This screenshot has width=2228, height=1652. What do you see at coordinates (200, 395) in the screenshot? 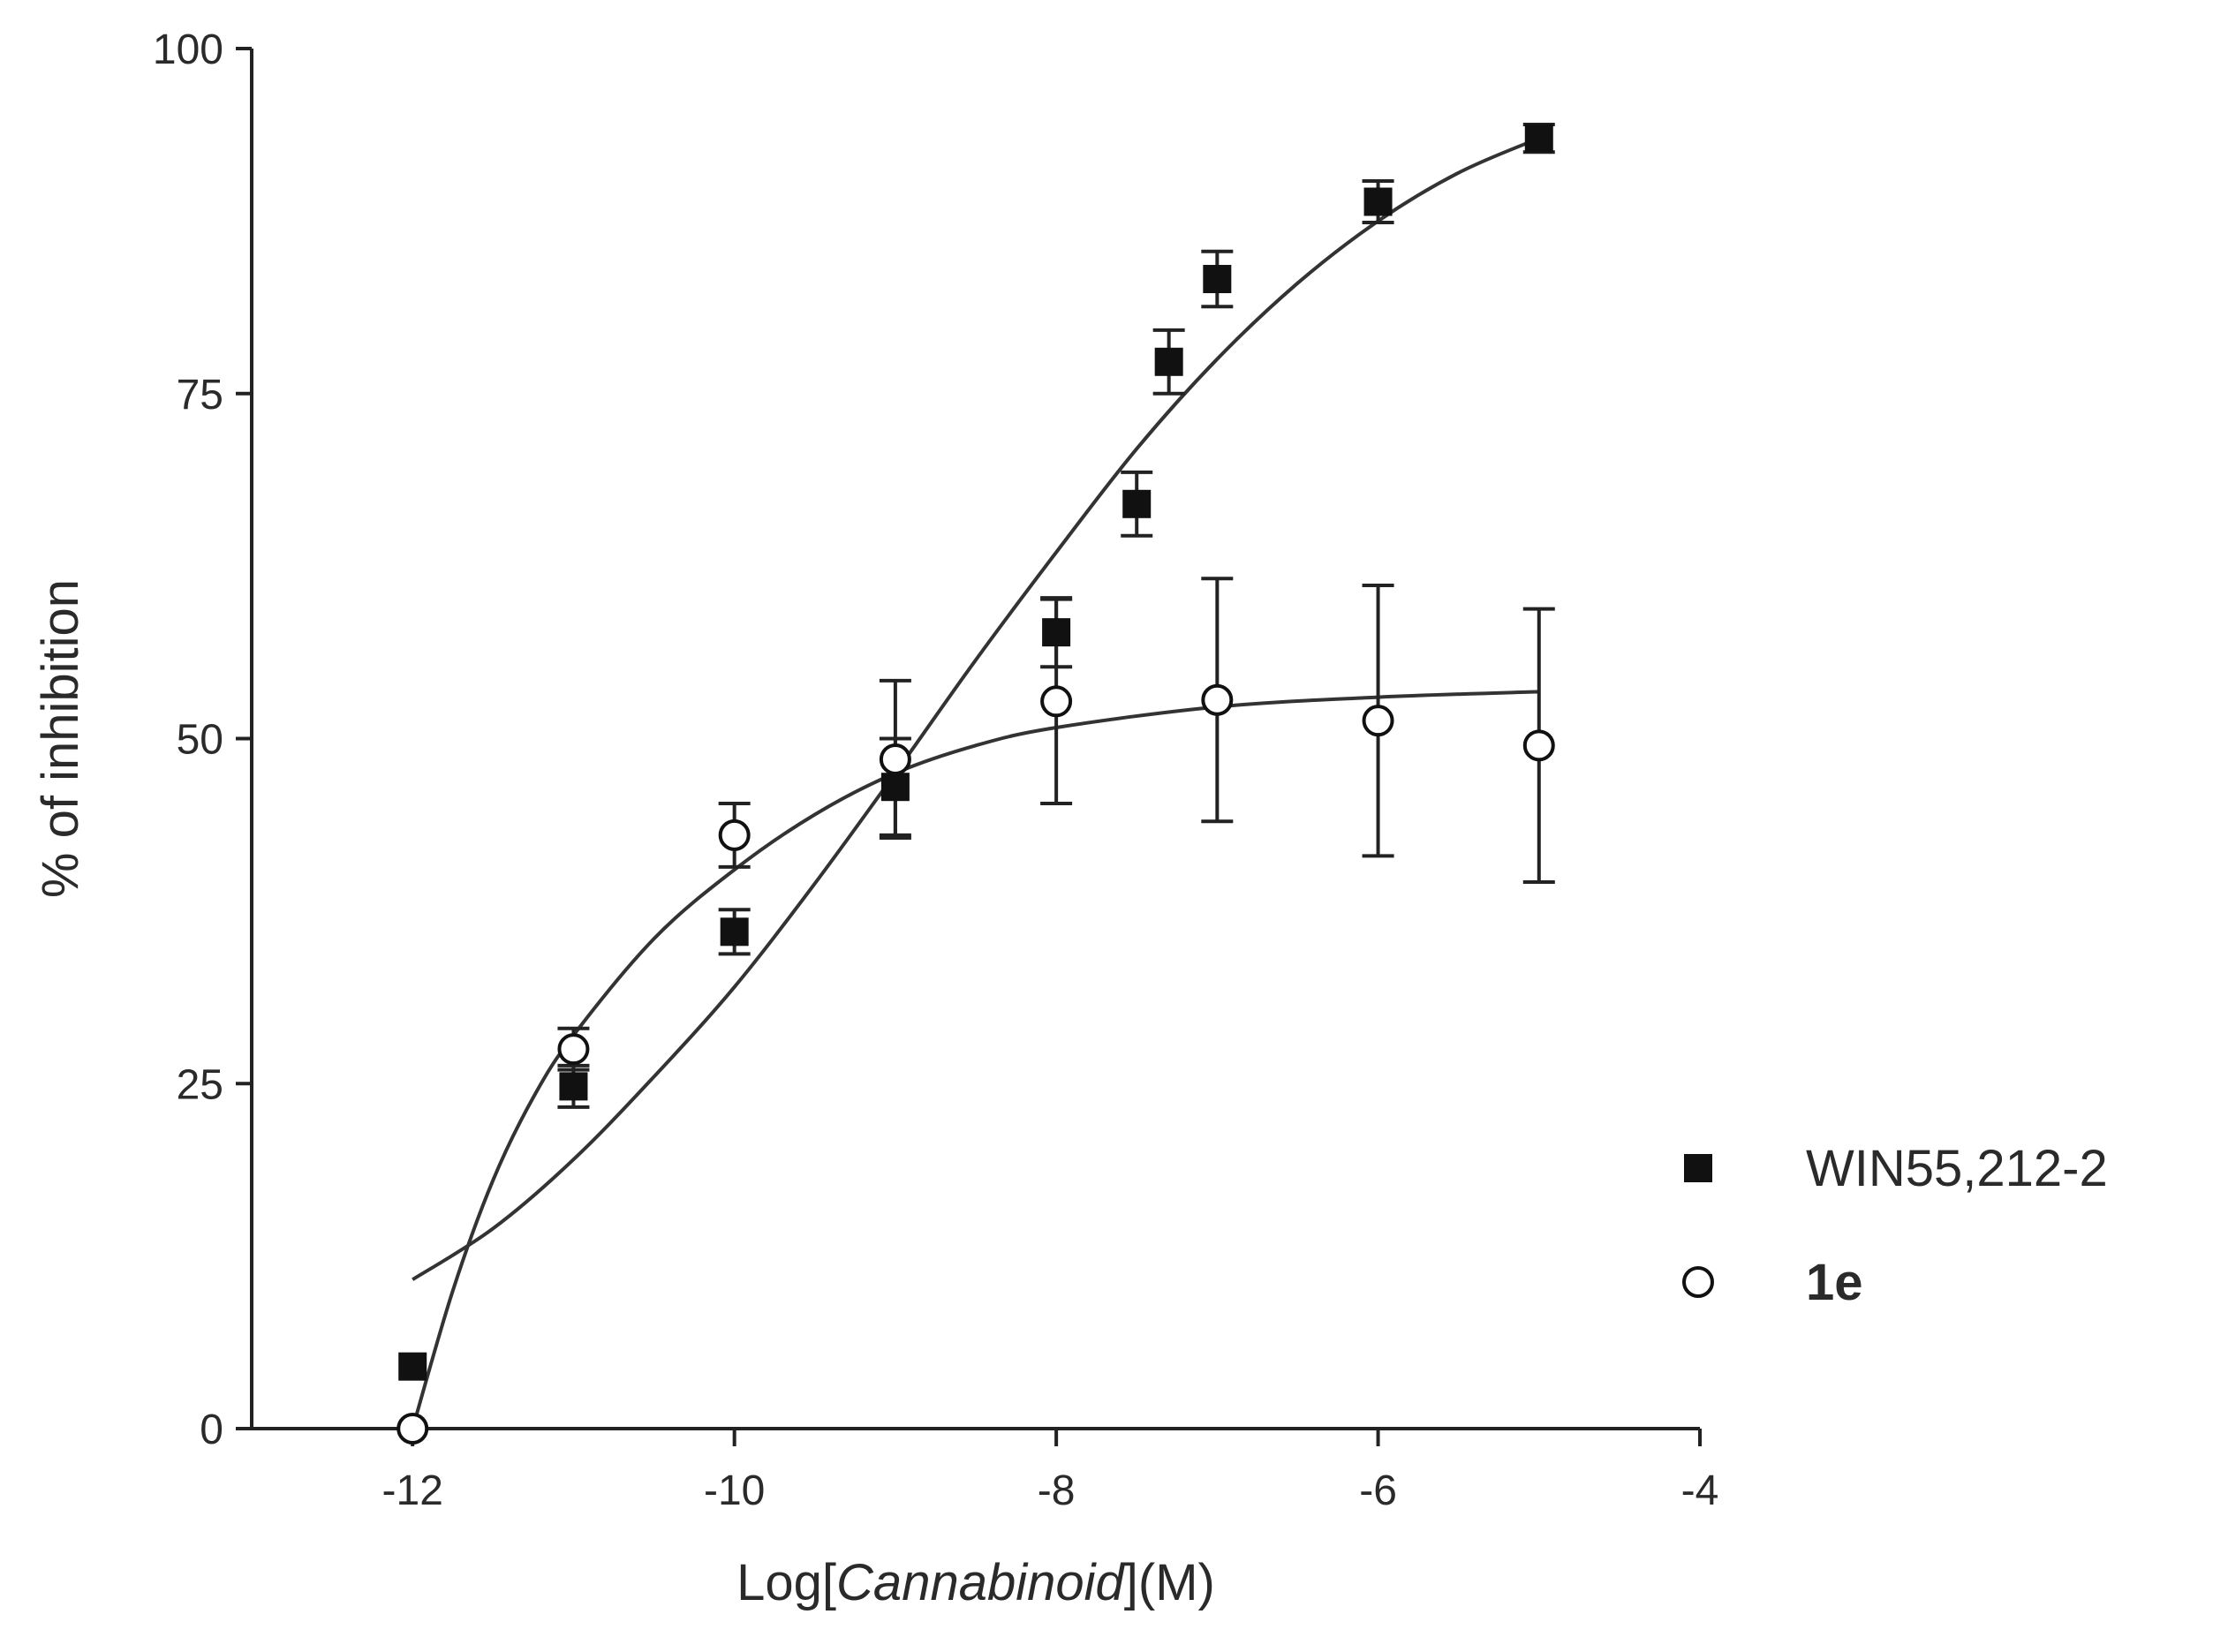
I see `y-tick-label: 75` at bounding box center [200, 395].